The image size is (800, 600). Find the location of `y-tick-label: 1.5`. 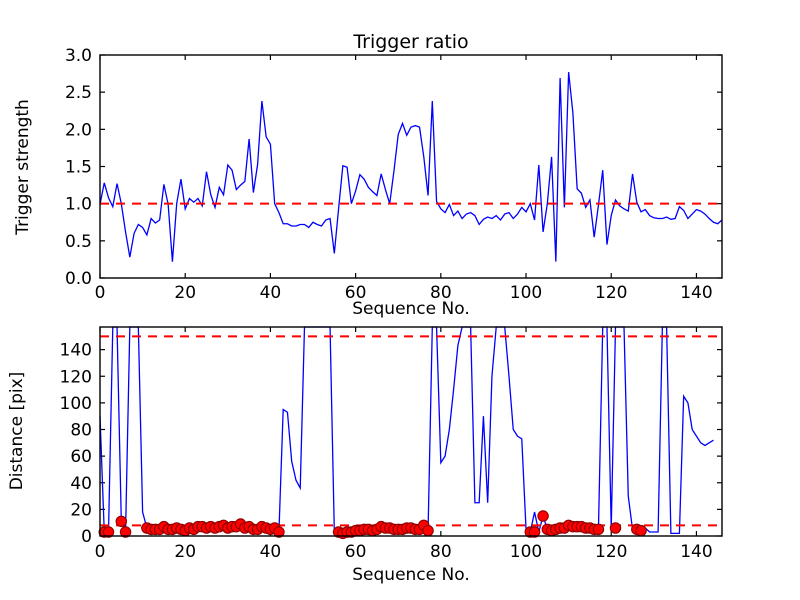

y-tick-label: 1.5 is located at coordinates (78, 168).